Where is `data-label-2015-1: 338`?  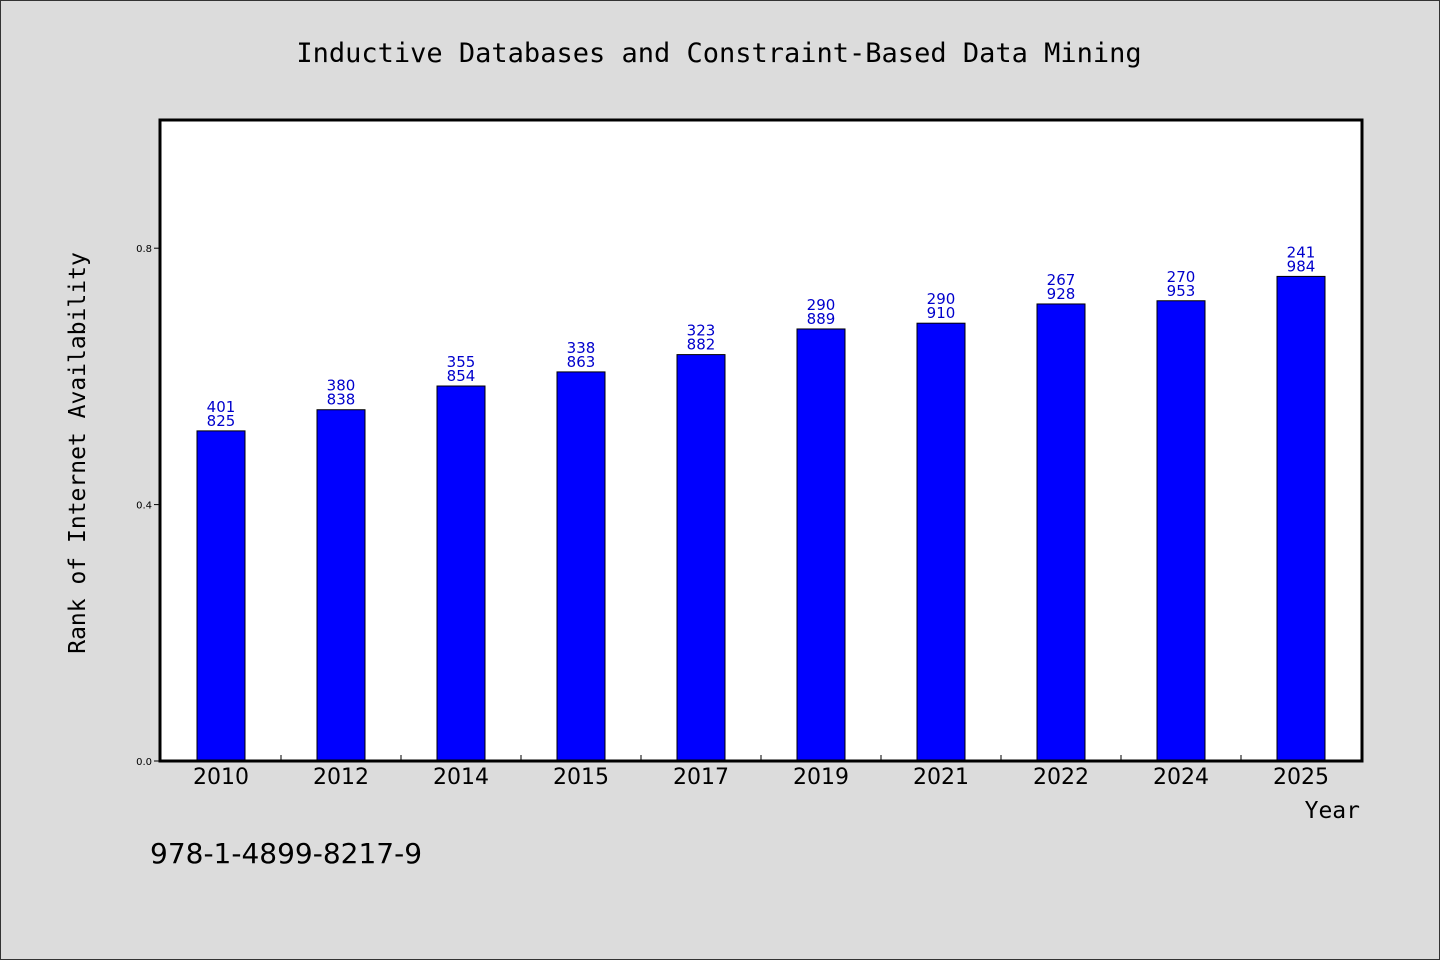
data-label-2015-1: 338 is located at coordinates (581, 348).